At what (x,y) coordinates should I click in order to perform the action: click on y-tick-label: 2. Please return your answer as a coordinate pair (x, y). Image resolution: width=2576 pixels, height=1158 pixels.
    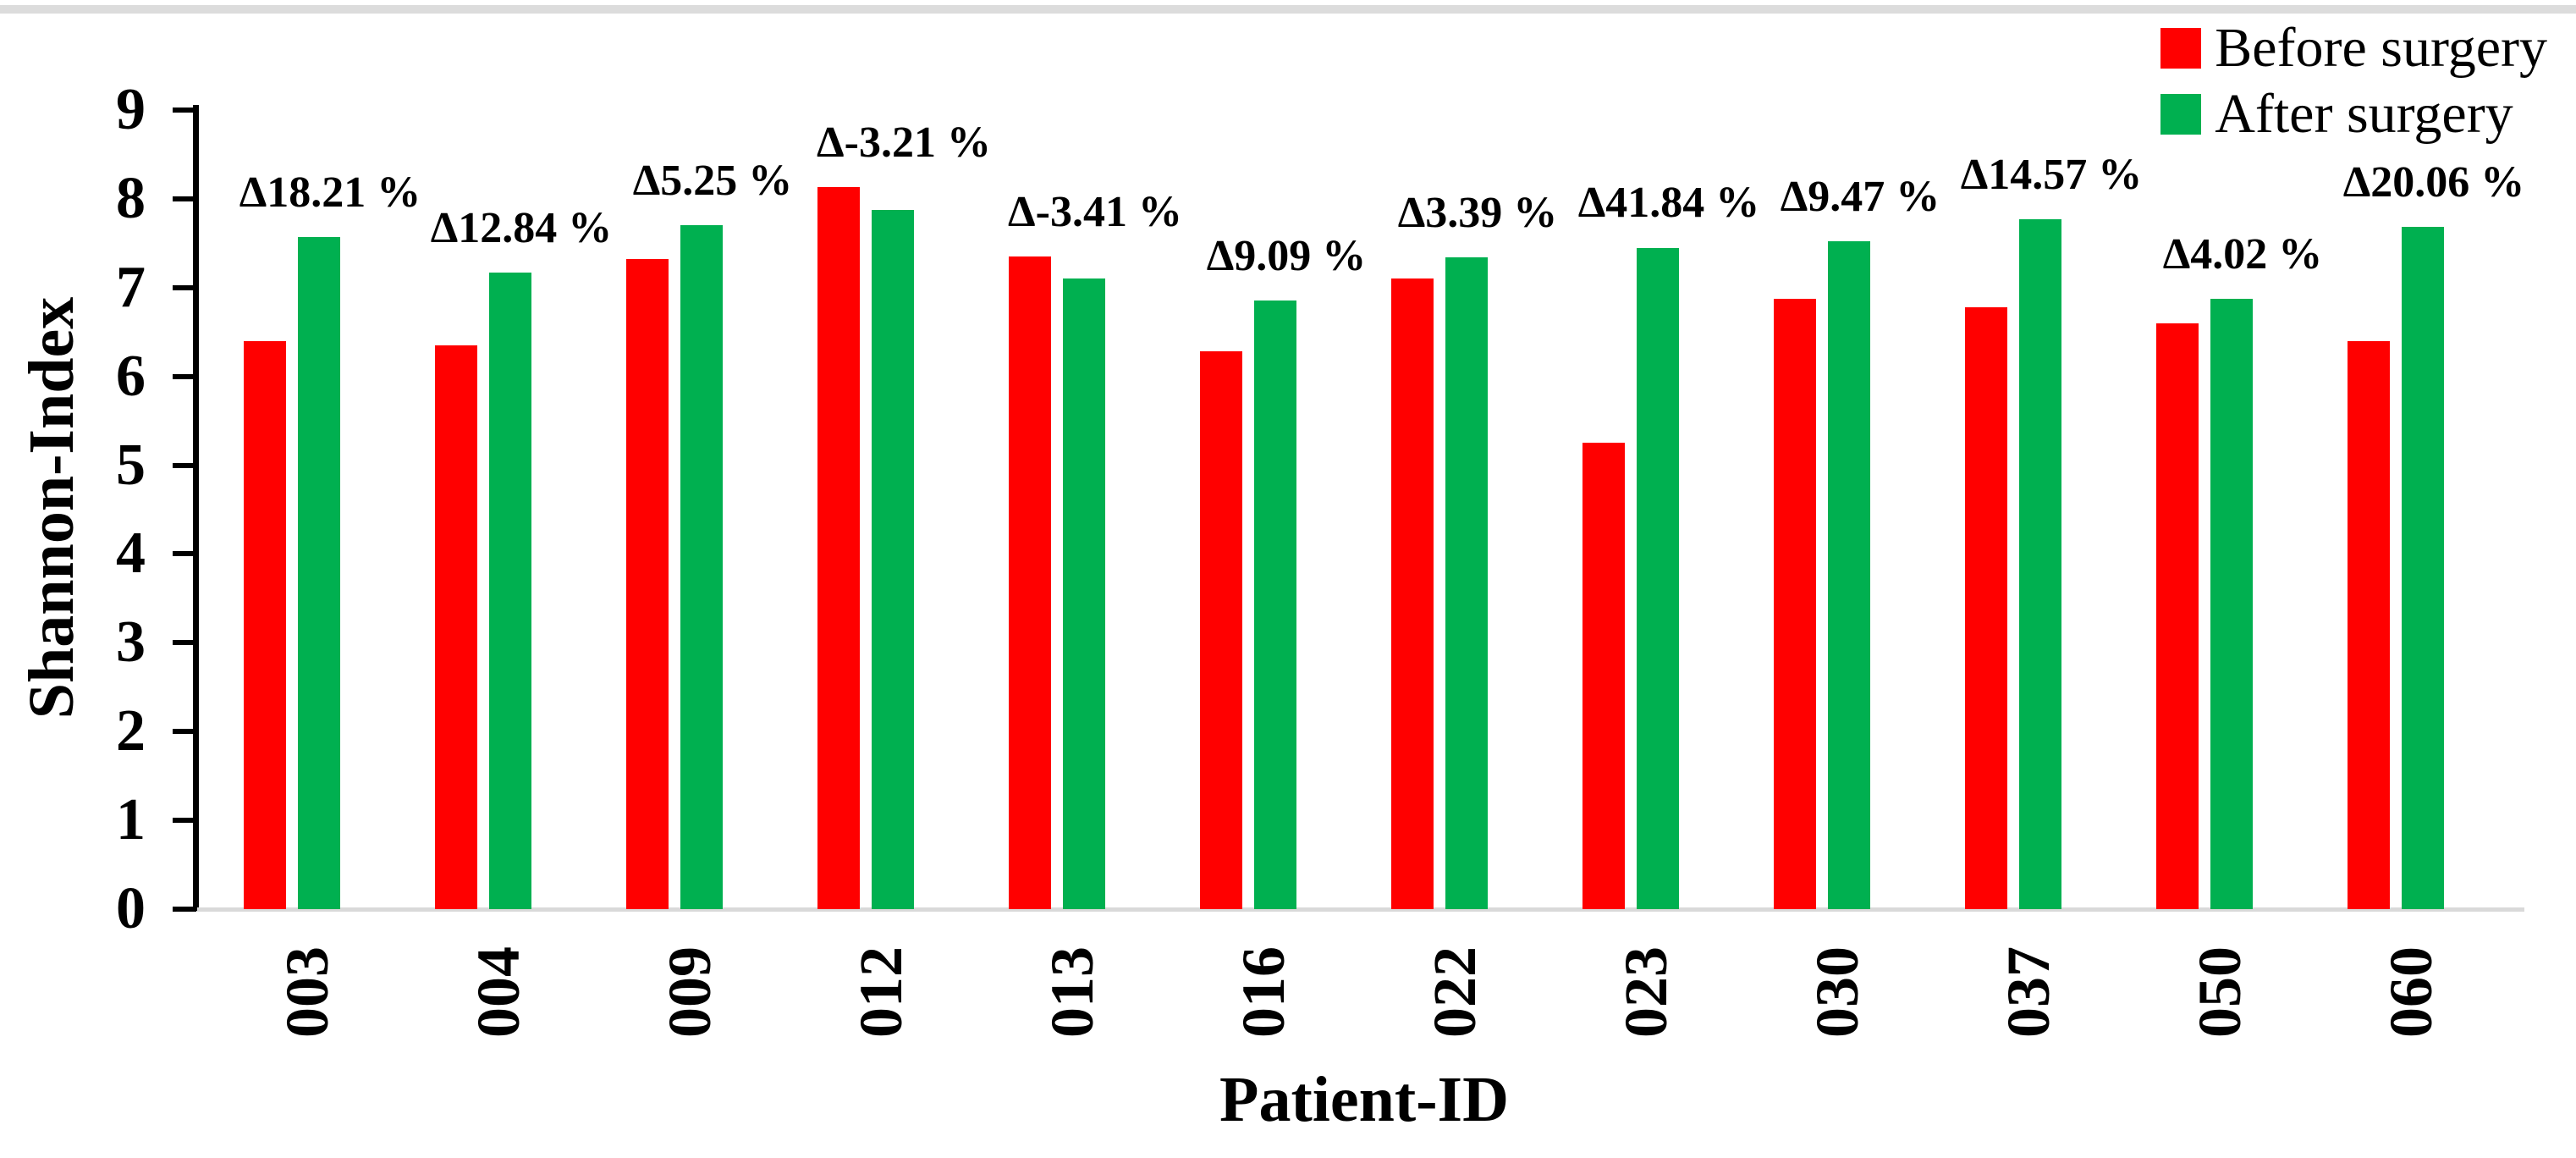
    Looking at the image, I should click on (131, 731).